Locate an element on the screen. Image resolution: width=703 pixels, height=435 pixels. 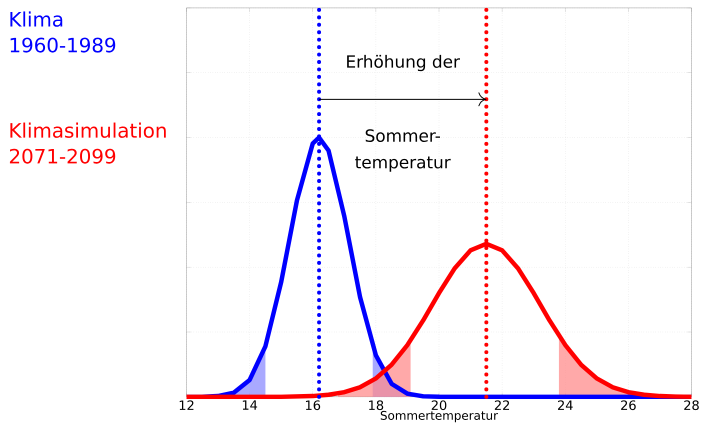
x-tick-label: 22 is located at coordinates (502, 405).